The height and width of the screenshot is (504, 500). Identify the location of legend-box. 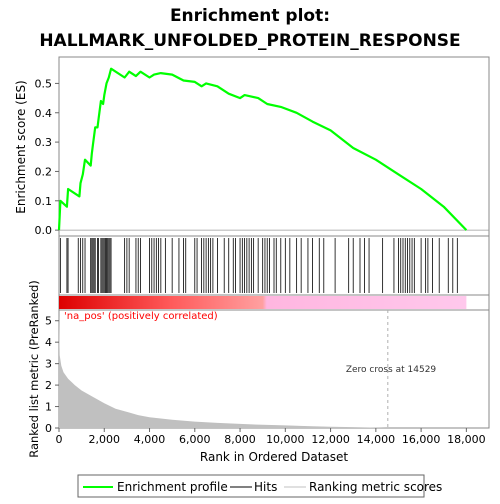
(251, 486).